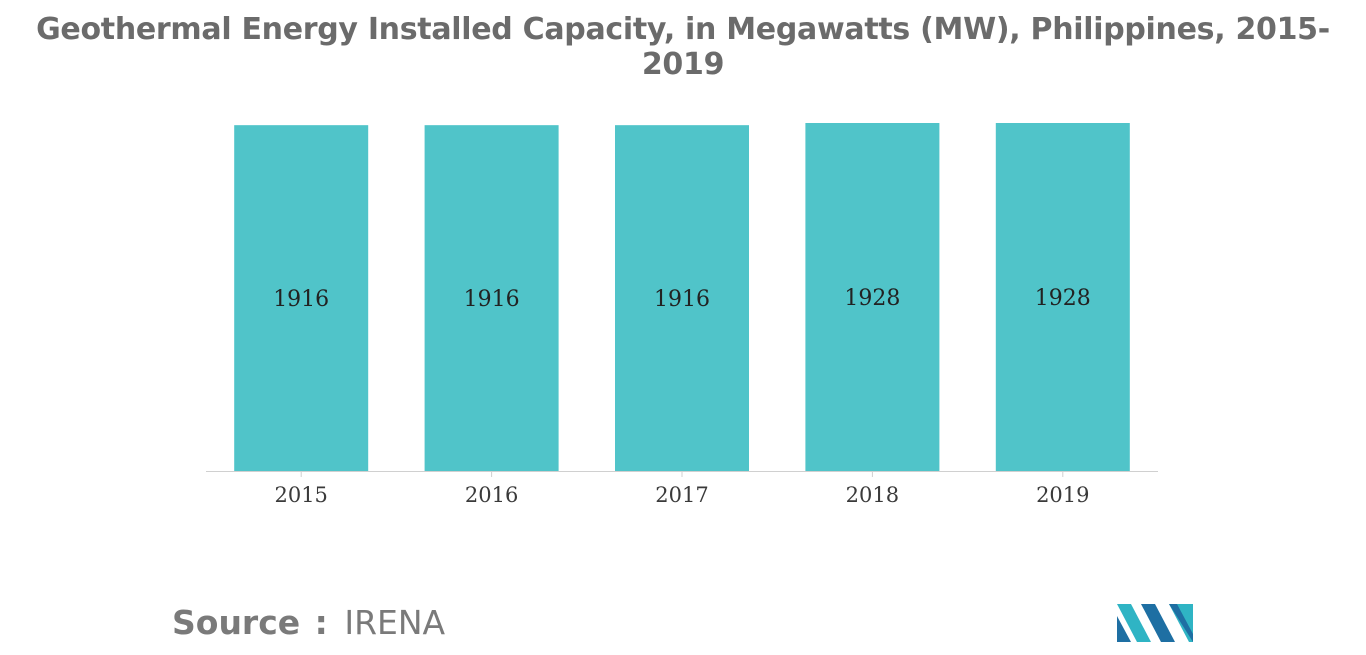 The image size is (1366, 655). I want to click on x-tick-label-2017: 2017, so click(681, 495).